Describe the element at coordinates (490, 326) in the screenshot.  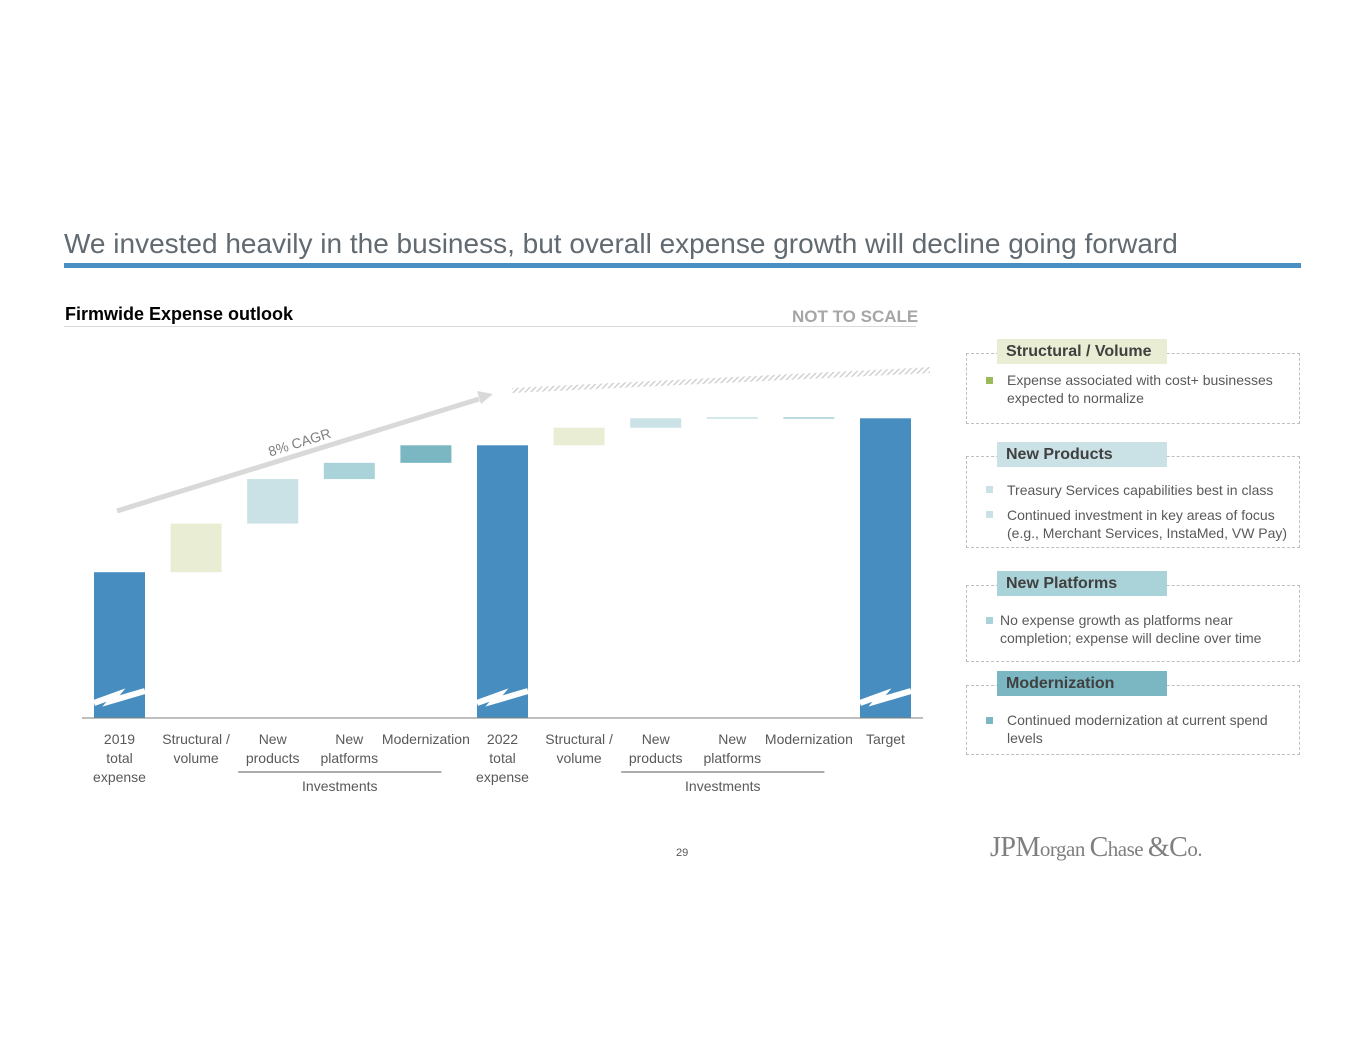
I see `heading-rule` at that location.